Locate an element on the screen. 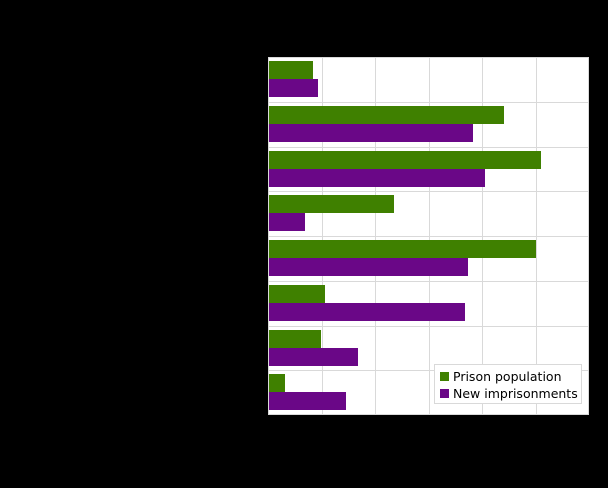  legend-label: Prison population is located at coordinates (507, 376).